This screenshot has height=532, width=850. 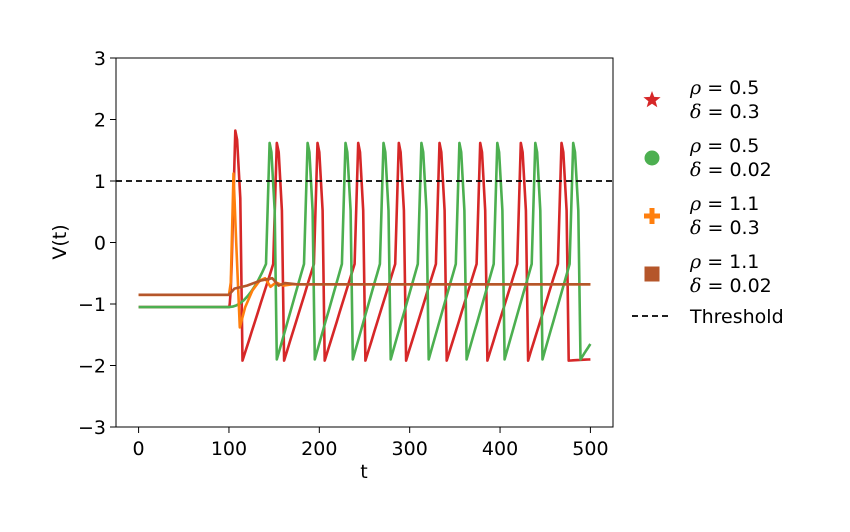 I want to click on legend-marker-star, so click(x=652, y=99).